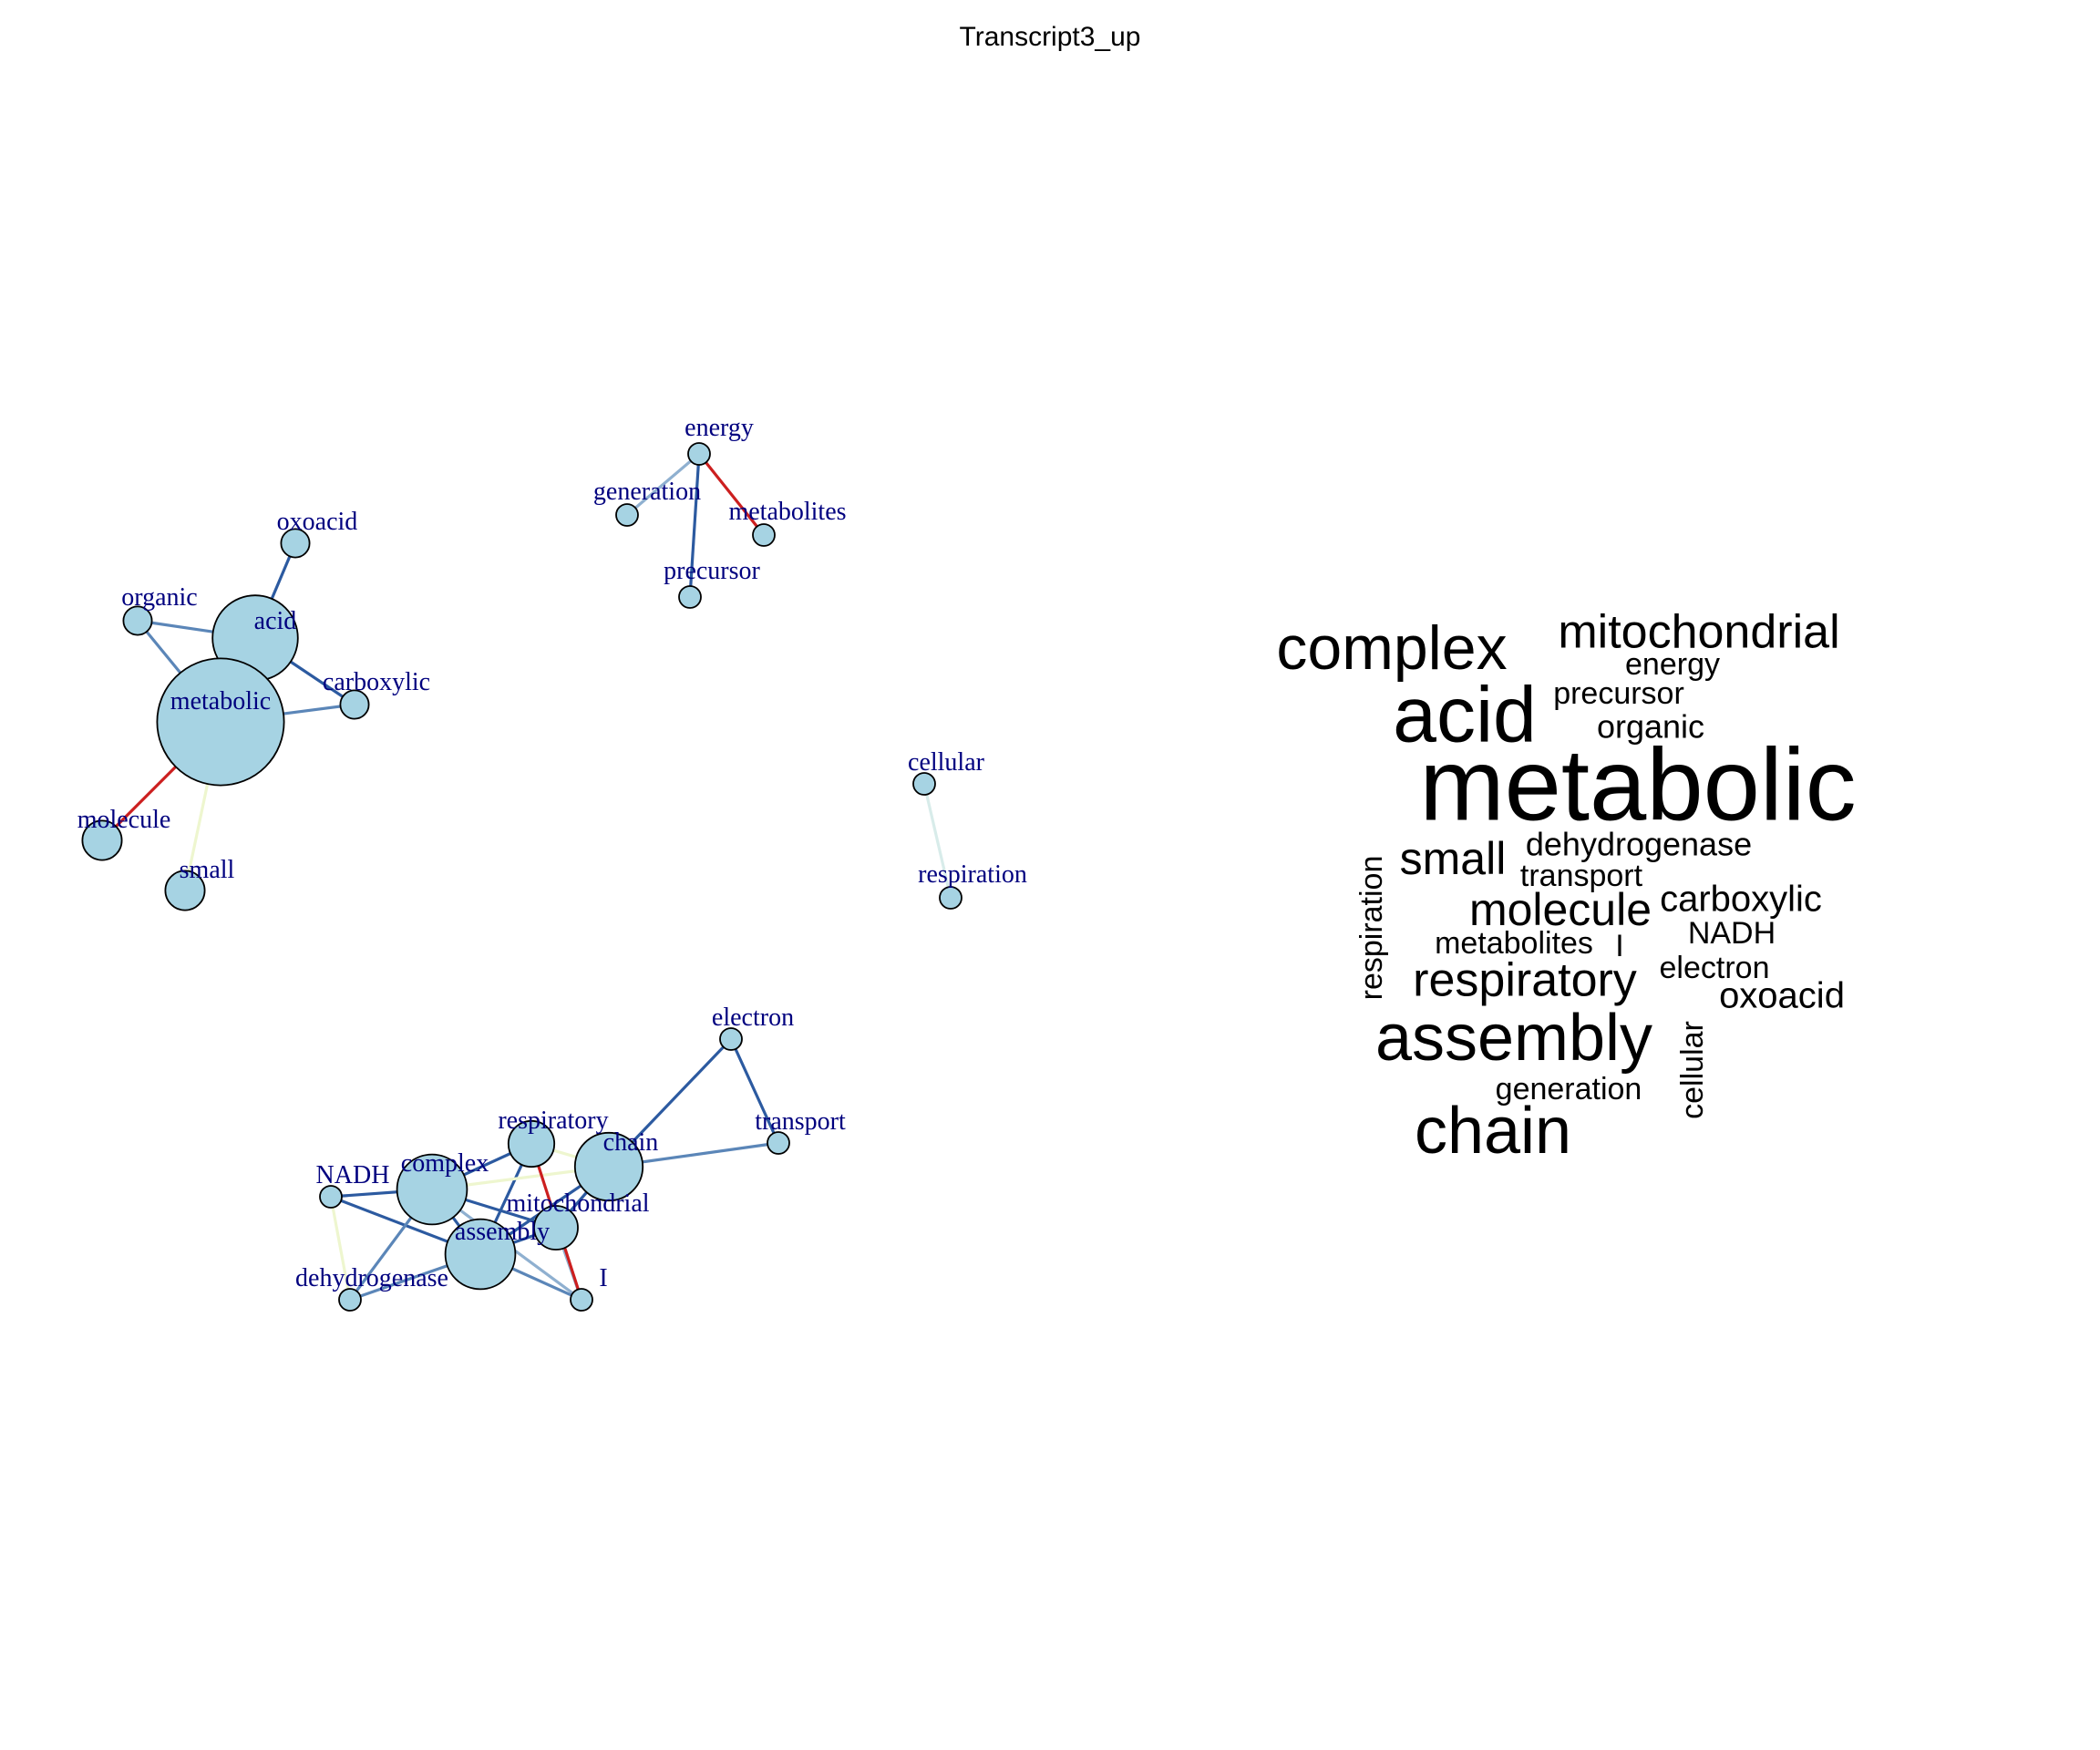 The height and width of the screenshot is (1750, 2100). I want to click on node-transport, so click(779, 1143).